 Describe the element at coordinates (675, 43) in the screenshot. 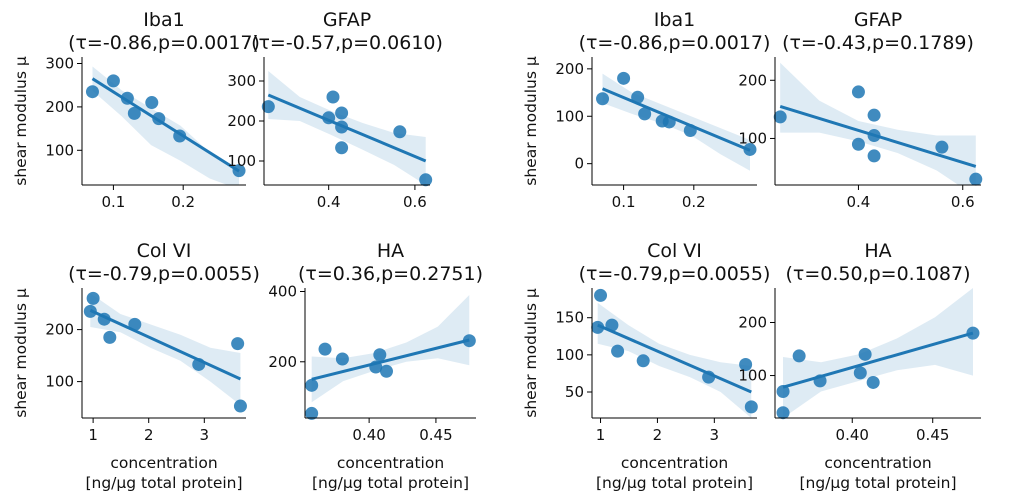

I see `chart-stats: (τ=-0.86,p=0.0017)` at that location.